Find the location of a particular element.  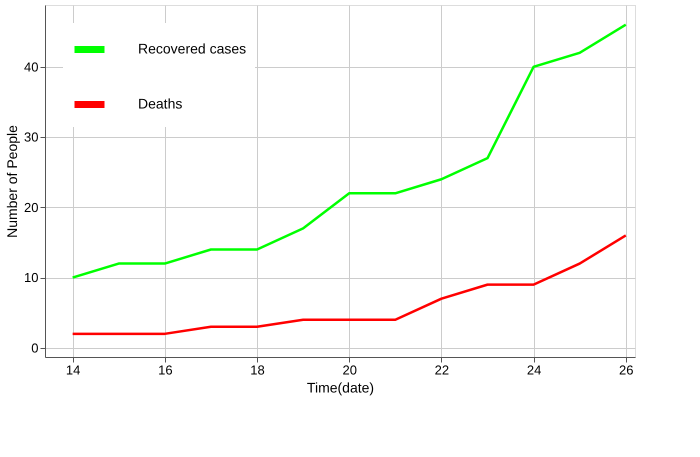

x-tick-label: 16 is located at coordinates (165, 370).